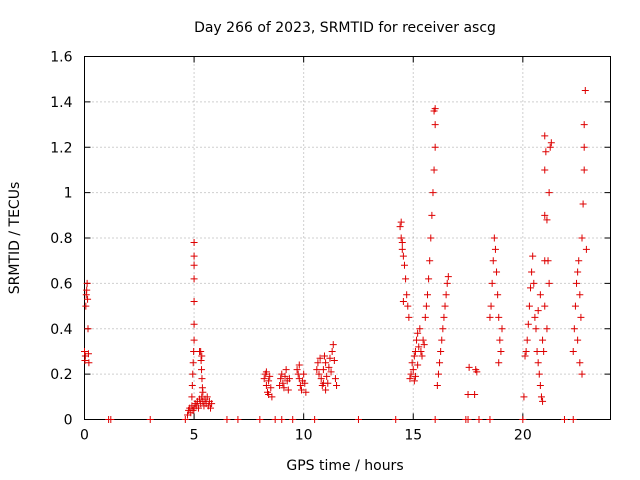  I want to click on y-tick-label: 1.2, so click(61, 148).